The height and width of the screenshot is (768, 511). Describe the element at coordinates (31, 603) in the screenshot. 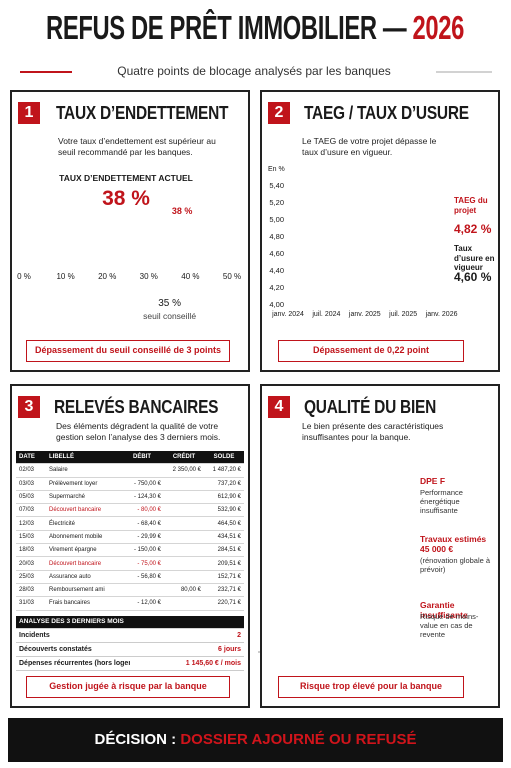

I see `table-cell: 31/03` at that location.